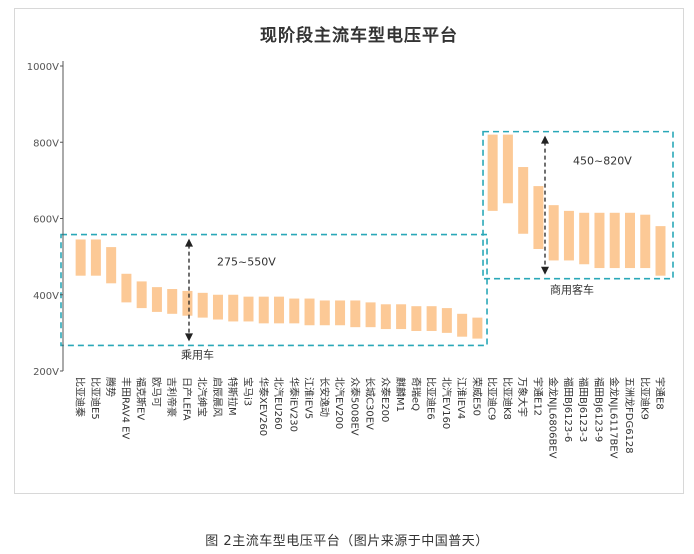  I want to click on category-label: 华泰iEV230, so click(293, 404).